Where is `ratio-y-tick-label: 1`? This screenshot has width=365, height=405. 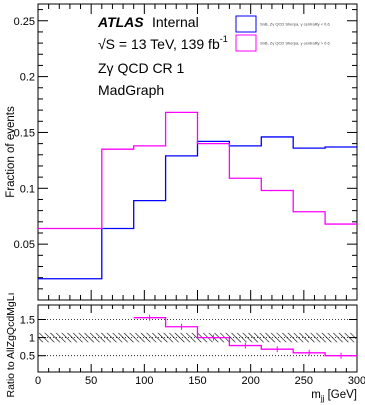 ratio-y-tick-label: 1 is located at coordinates (32, 339).